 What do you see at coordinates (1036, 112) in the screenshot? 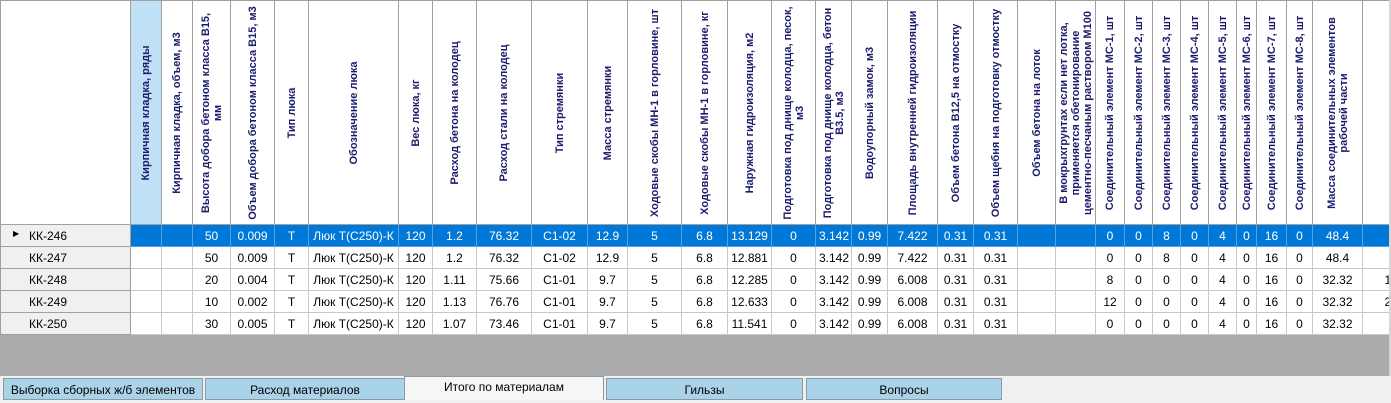
I see `column-header: Объем бетона на лоток` at bounding box center [1036, 112].